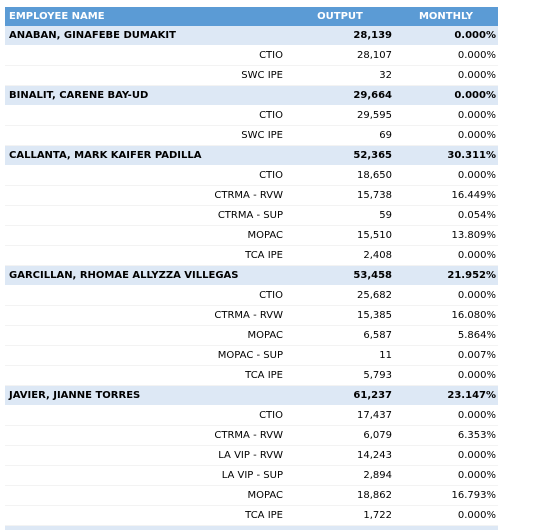 Image resolution: width=546 pixels, height=530 pixels. I want to click on project-output-cell: 6,587, so click(377, 335).